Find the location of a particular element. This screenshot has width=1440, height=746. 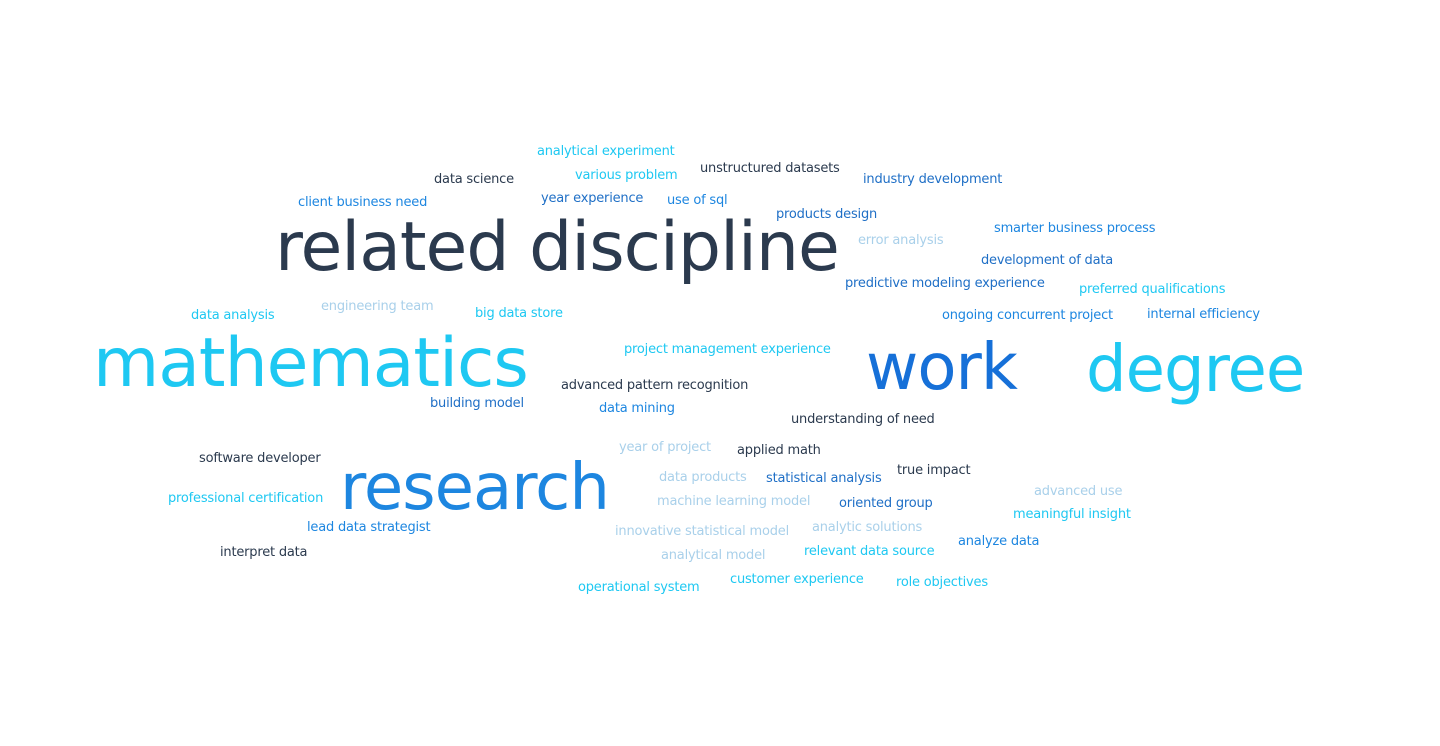

word-operational-system: operational system is located at coordinates (639, 587).